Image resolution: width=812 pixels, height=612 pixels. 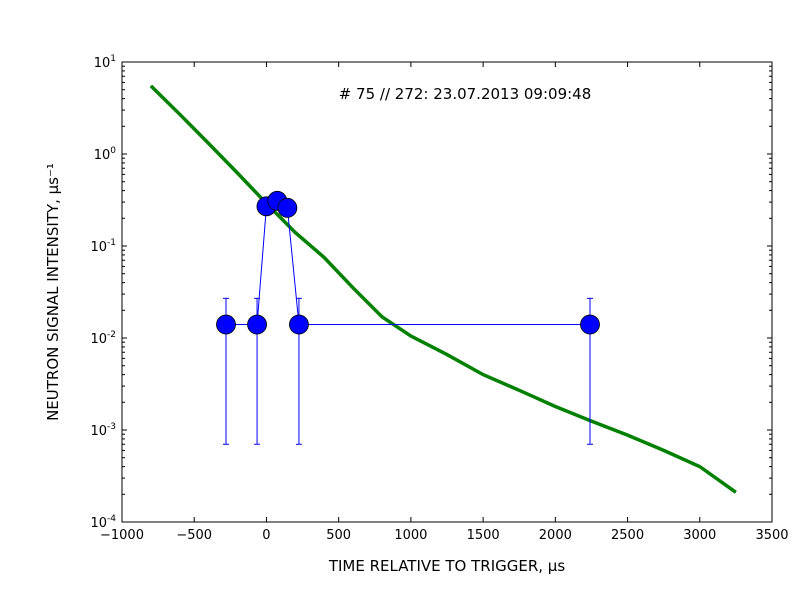 I want to click on x-tick-label: 500, so click(x=338, y=535).